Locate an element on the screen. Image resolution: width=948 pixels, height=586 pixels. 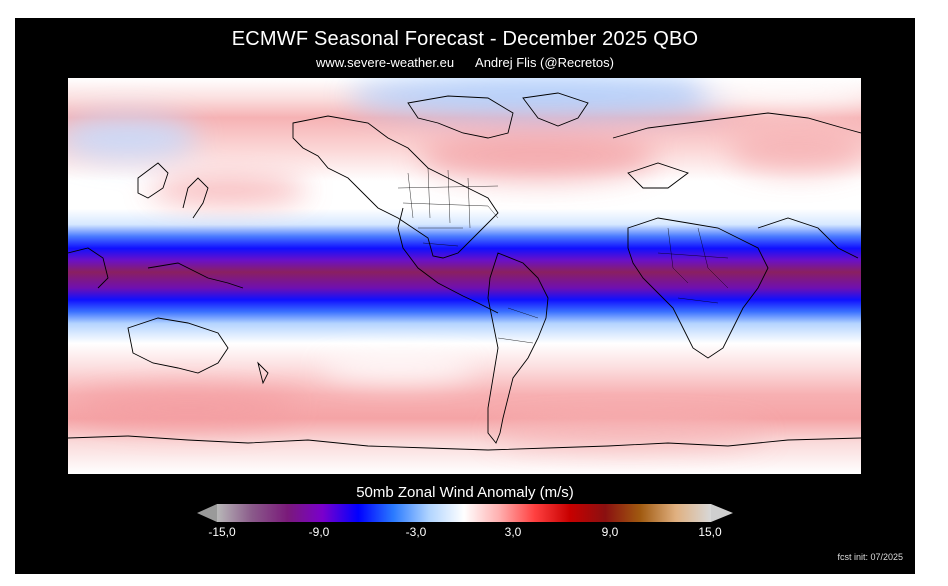
colorbar-tick: 3,0 is located at coordinates (513, 532).